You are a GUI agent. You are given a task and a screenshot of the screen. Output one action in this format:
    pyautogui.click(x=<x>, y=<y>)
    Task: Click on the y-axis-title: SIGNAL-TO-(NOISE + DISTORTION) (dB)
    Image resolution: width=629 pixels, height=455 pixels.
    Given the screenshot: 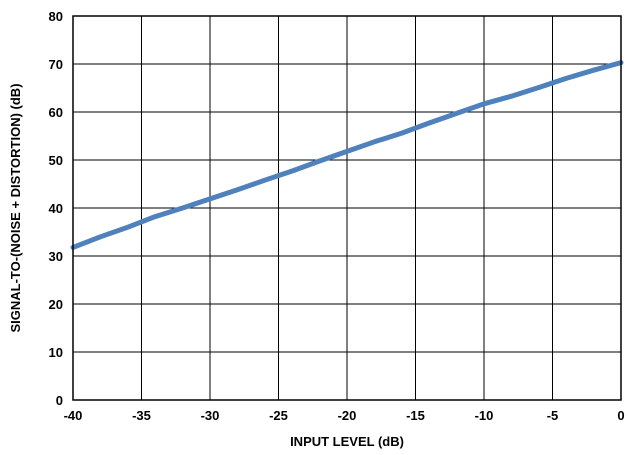 What is the action you would take?
    pyautogui.click(x=15, y=207)
    